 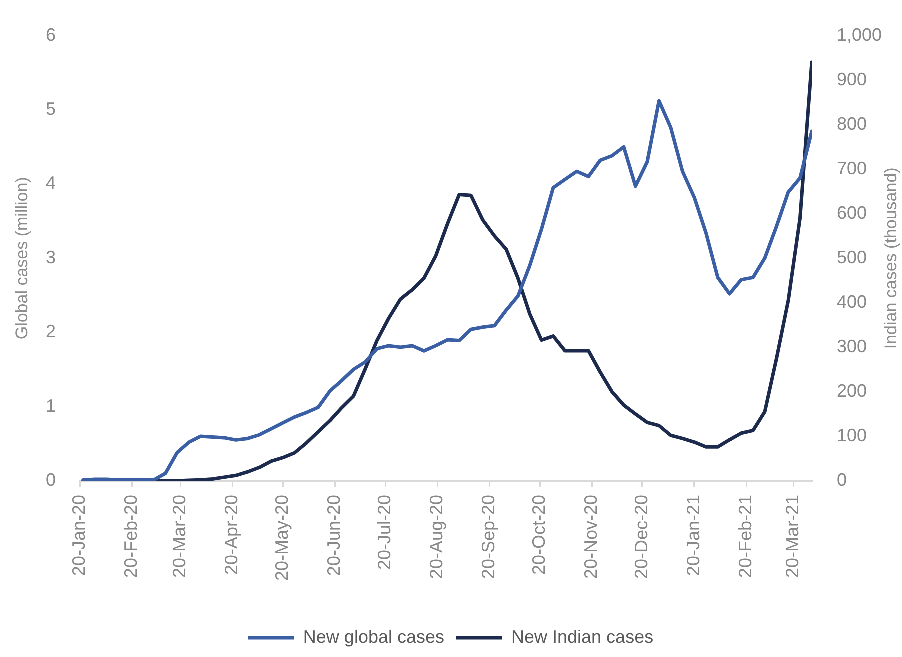 What do you see at coordinates (538, 535) in the screenshot?
I see `x-tick-label: 20-Oct-20` at bounding box center [538, 535].